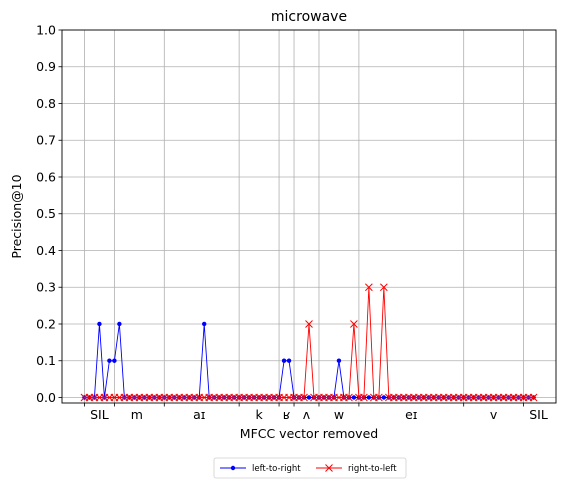 This screenshot has height=487, width=570. I want to click on x-tick-label: aɪ, so click(199, 414).